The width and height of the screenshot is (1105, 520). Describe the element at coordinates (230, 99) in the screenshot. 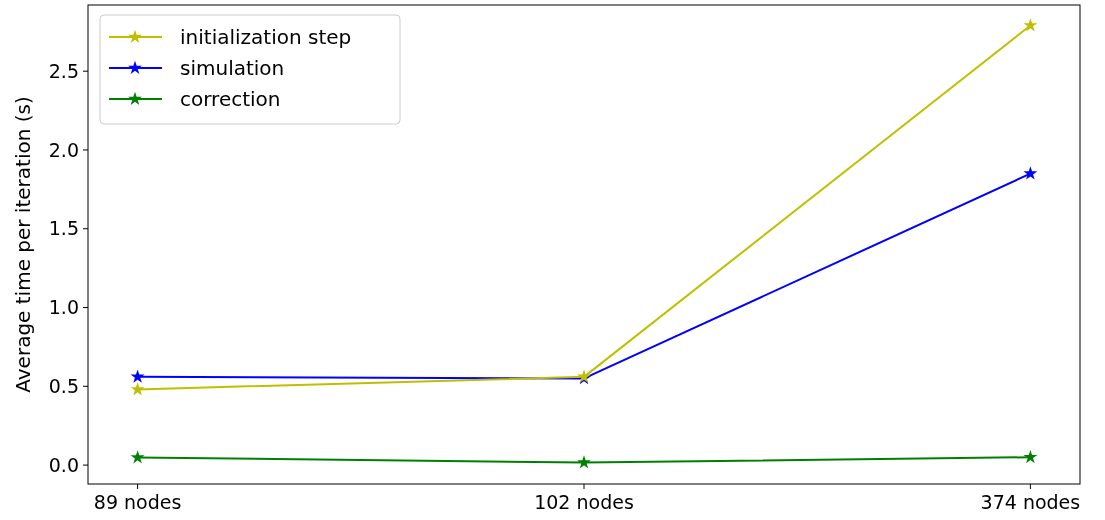

I see `legend-label: correction` at that location.